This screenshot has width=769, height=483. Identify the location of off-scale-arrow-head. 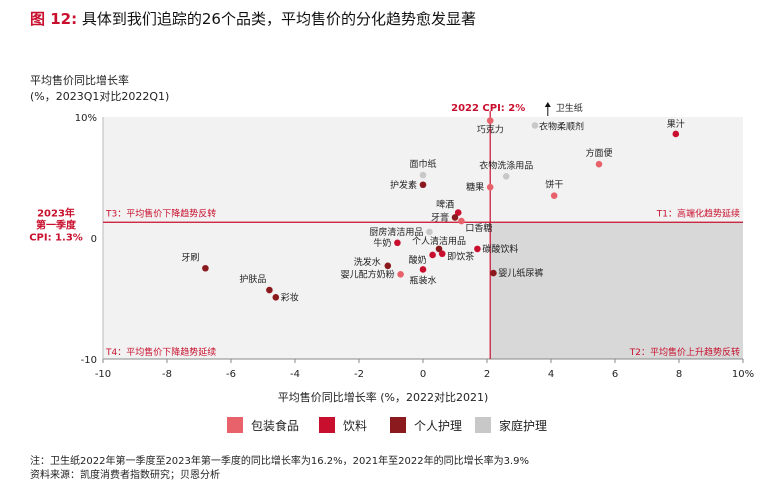
(547, 104).